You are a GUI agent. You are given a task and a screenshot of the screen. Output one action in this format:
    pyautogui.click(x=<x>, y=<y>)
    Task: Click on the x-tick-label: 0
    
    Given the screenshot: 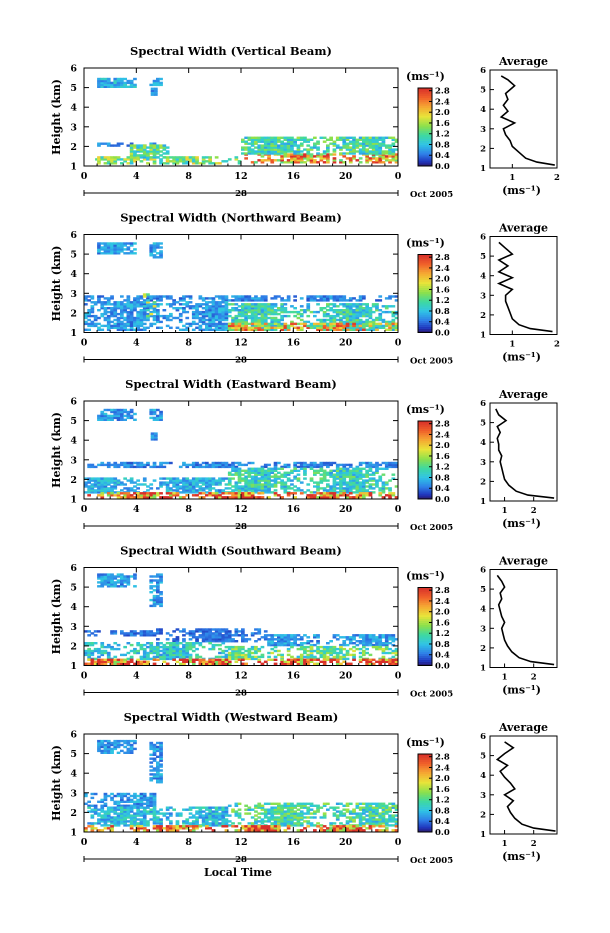 What is the action you would take?
    pyautogui.click(x=84, y=509)
    